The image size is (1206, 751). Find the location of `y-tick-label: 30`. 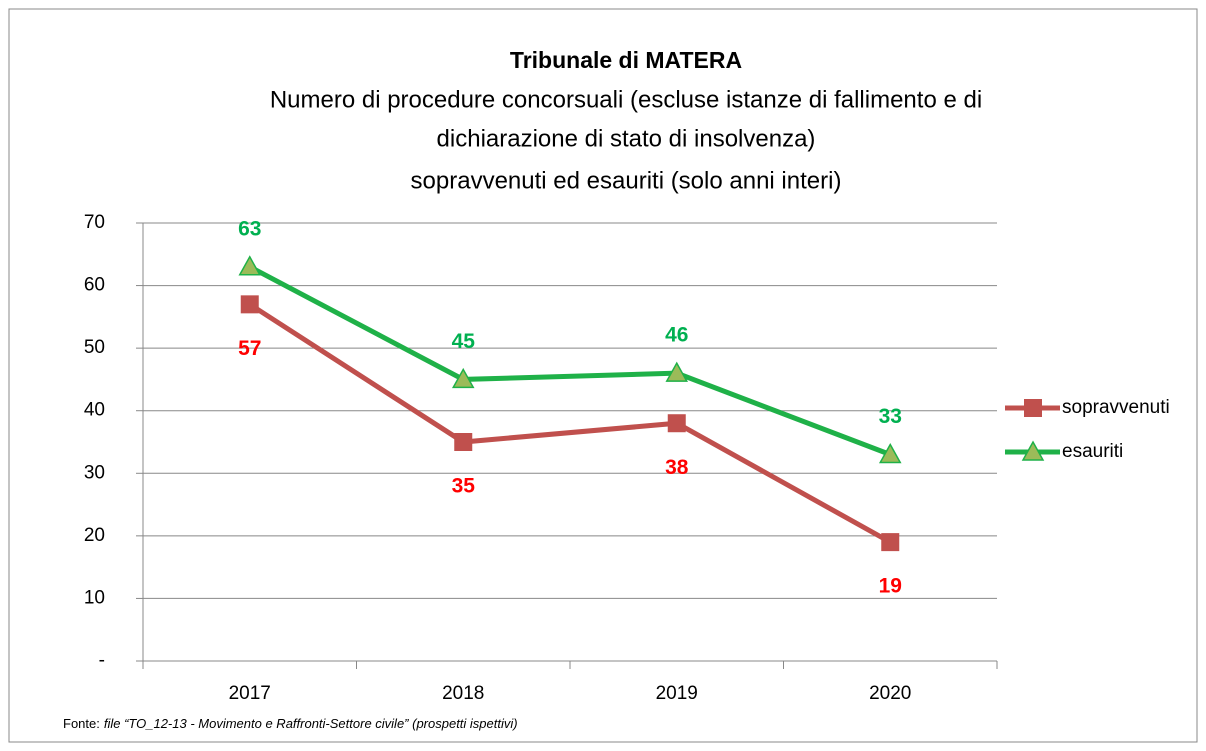

y-tick-label: 30 is located at coordinates (94, 472).